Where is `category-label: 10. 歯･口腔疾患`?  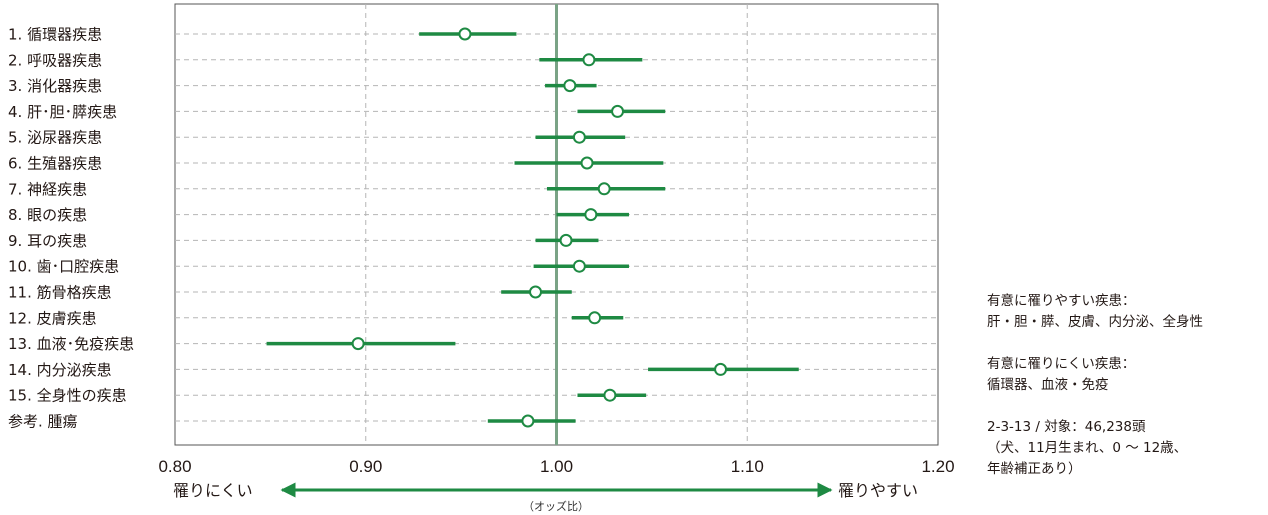 category-label: 10. 歯･口腔疾患 is located at coordinates (63, 267).